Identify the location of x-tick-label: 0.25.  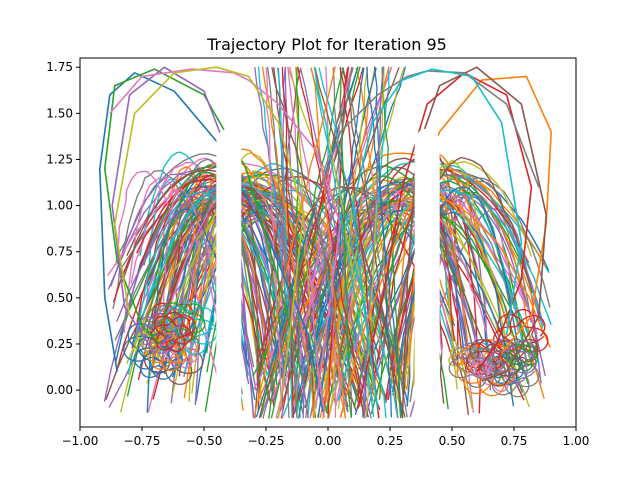
(390, 441).